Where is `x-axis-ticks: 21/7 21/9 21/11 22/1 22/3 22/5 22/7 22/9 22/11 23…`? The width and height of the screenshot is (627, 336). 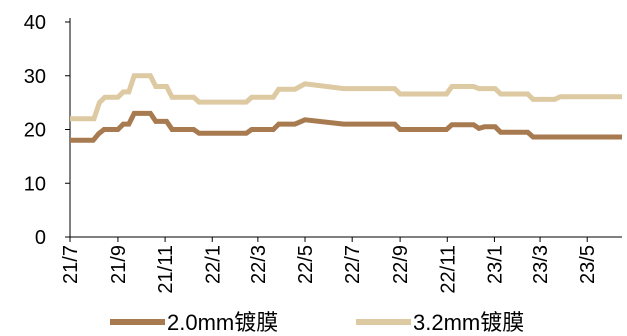
x-axis-ticks: 21/7 21/9 21/11 22/1 22/3 22/5 22/7 22/9 22/11 23… is located at coordinates (329, 265).